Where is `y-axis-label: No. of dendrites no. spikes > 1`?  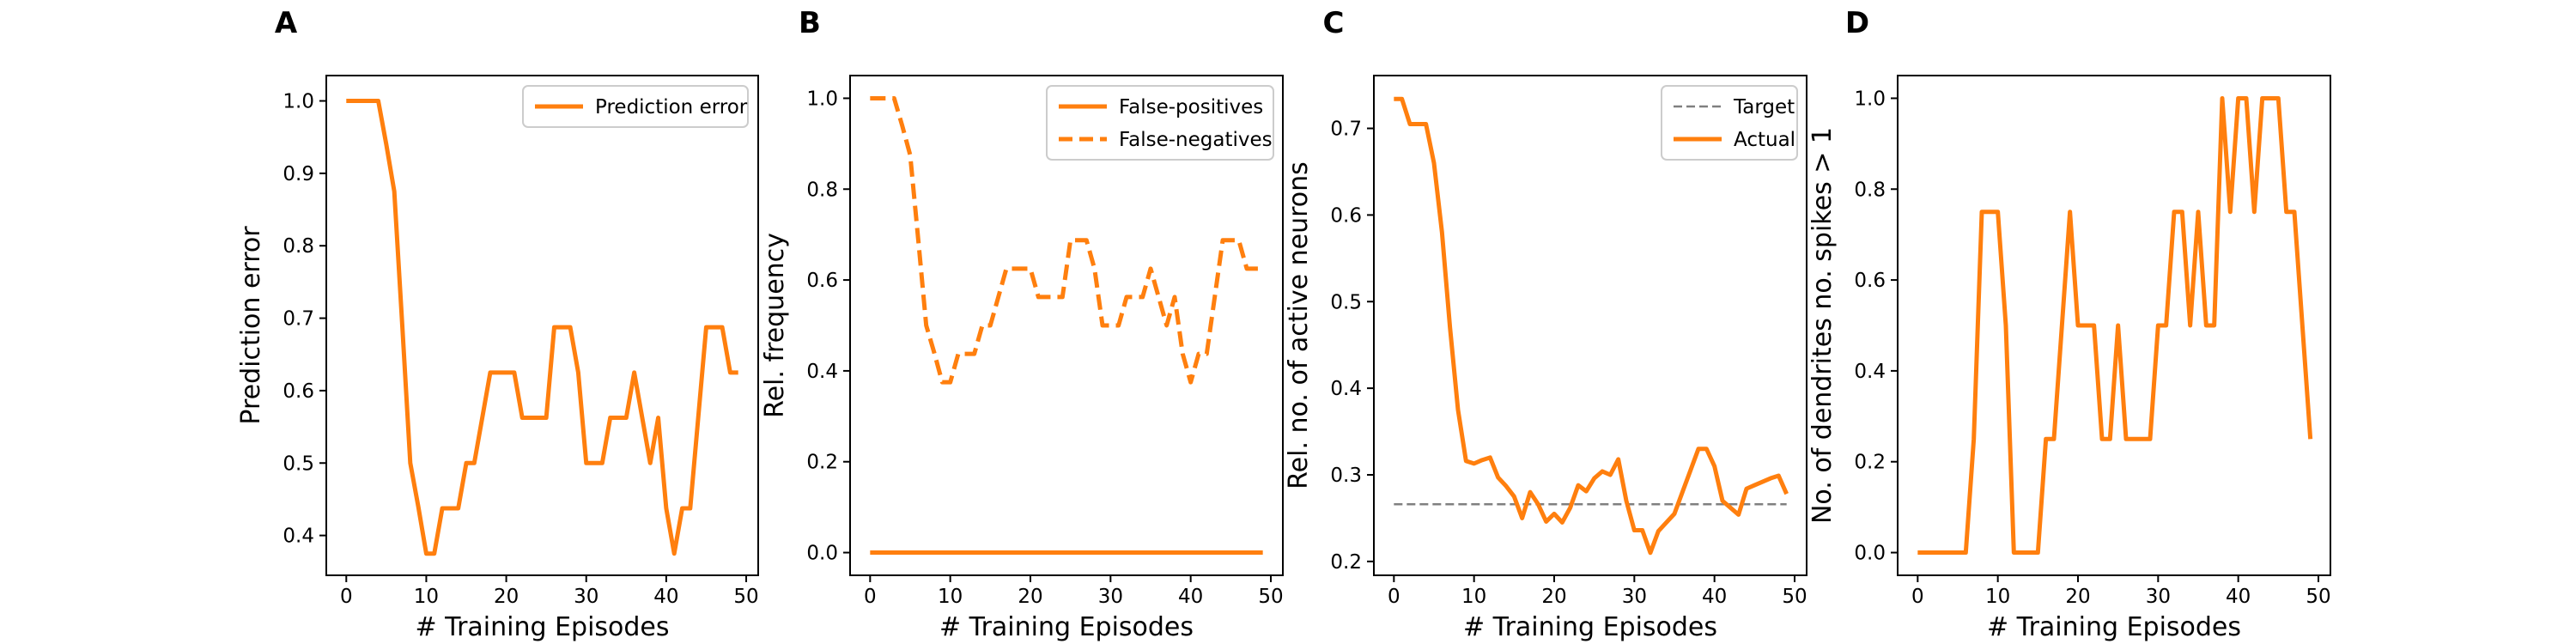
y-axis-label: No. of dendrites no. spikes > 1 is located at coordinates (1822, 325).